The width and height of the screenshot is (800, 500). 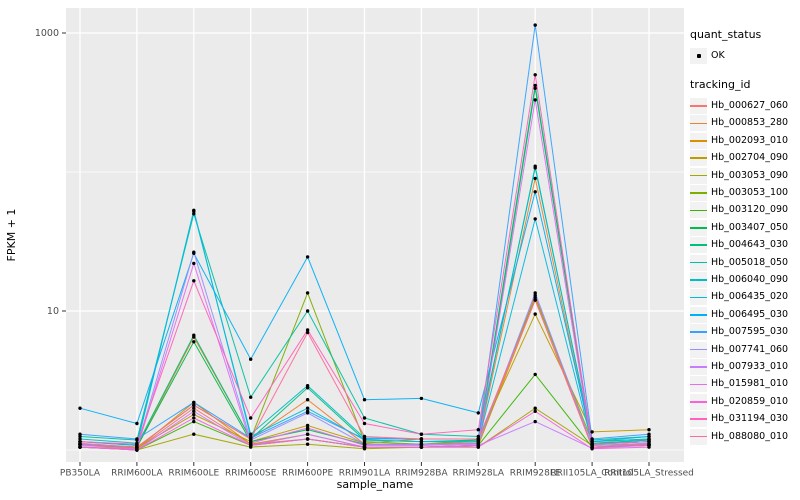 What do you see at coordinates (750, 106) in the screenshot?
I see `legend-item-label: Hb_000627_060` at bounding box center [750, 106].